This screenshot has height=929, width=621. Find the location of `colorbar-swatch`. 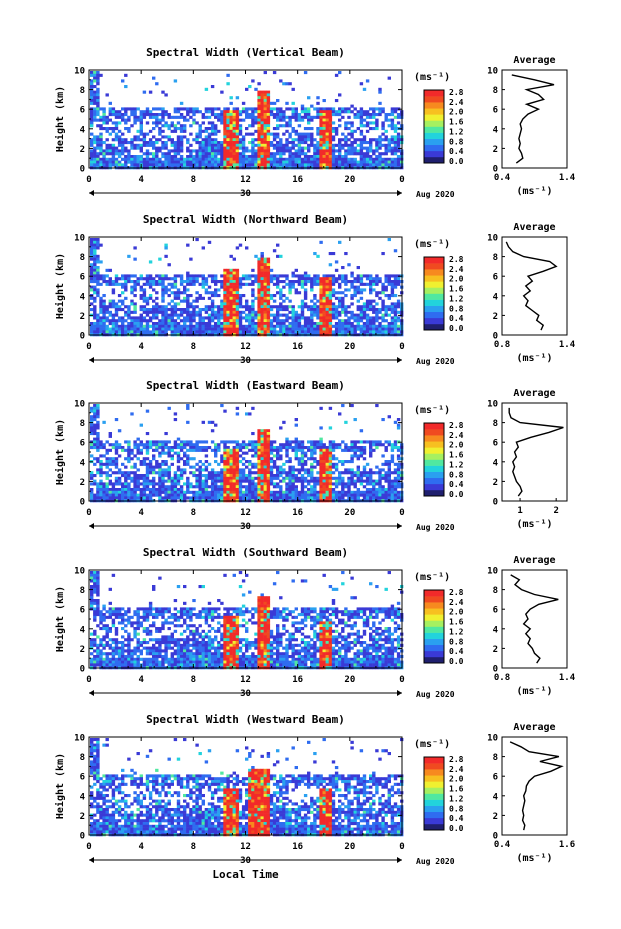

colorbar-swatch is located at coordinates (434, 302).